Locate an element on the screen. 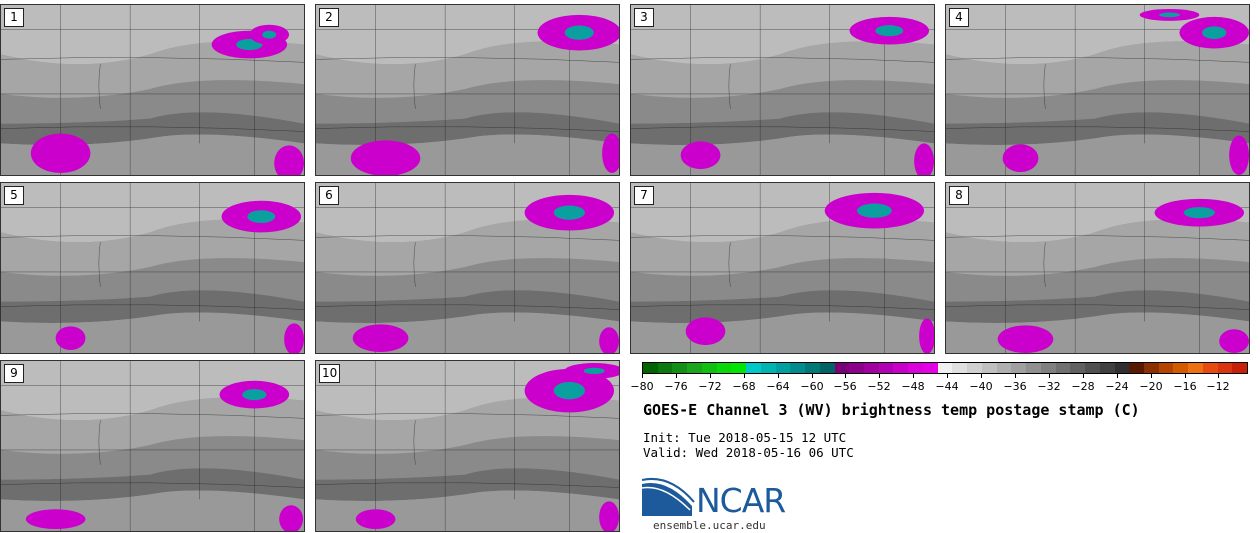 This screenshot has height=533, width=1260. panel-label: 2 is located at coordinates (329, 17).